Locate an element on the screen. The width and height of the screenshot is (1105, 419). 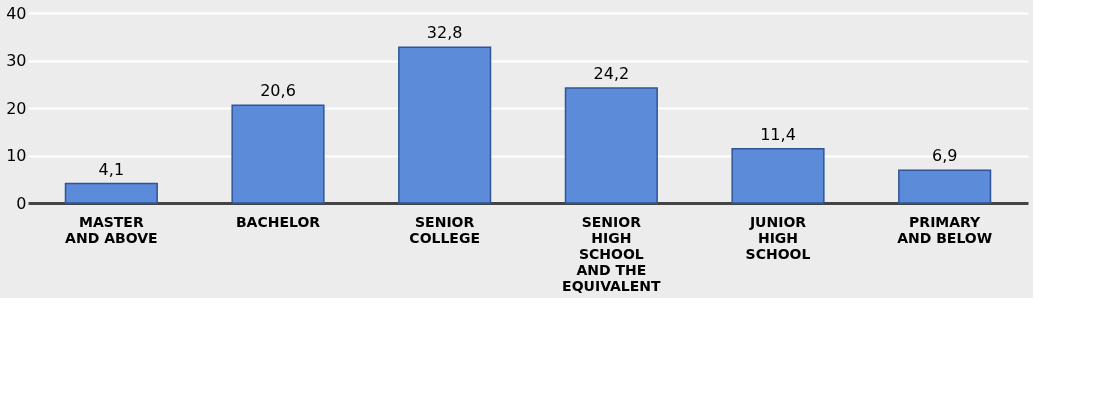
x-tick-label: BACHELOR is located at coordinates (278, 221).